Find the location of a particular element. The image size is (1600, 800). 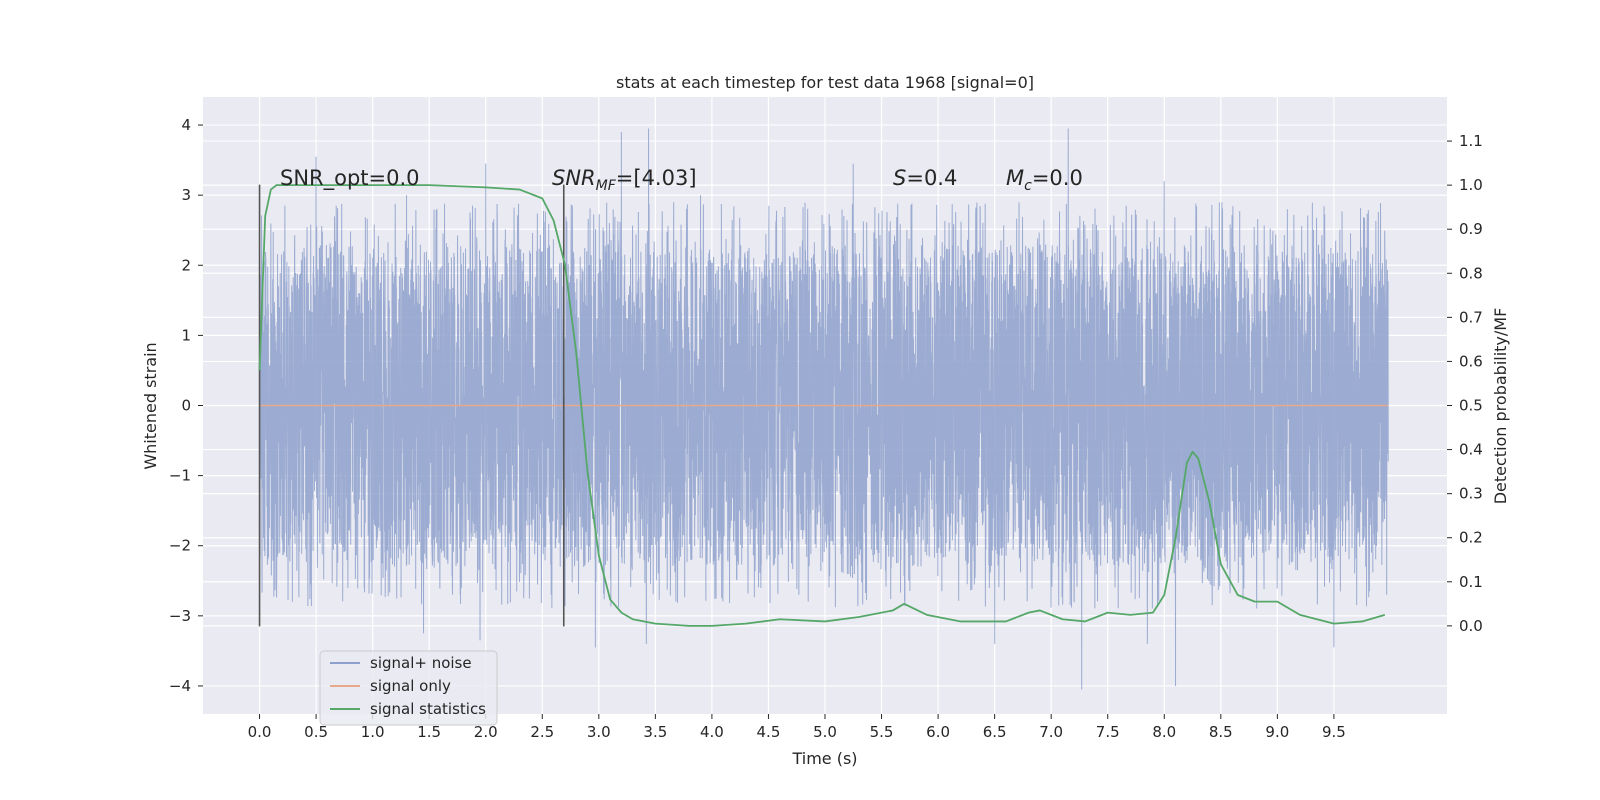

y2-tick-label: 1.1 is located at coordinates (1471, 141).